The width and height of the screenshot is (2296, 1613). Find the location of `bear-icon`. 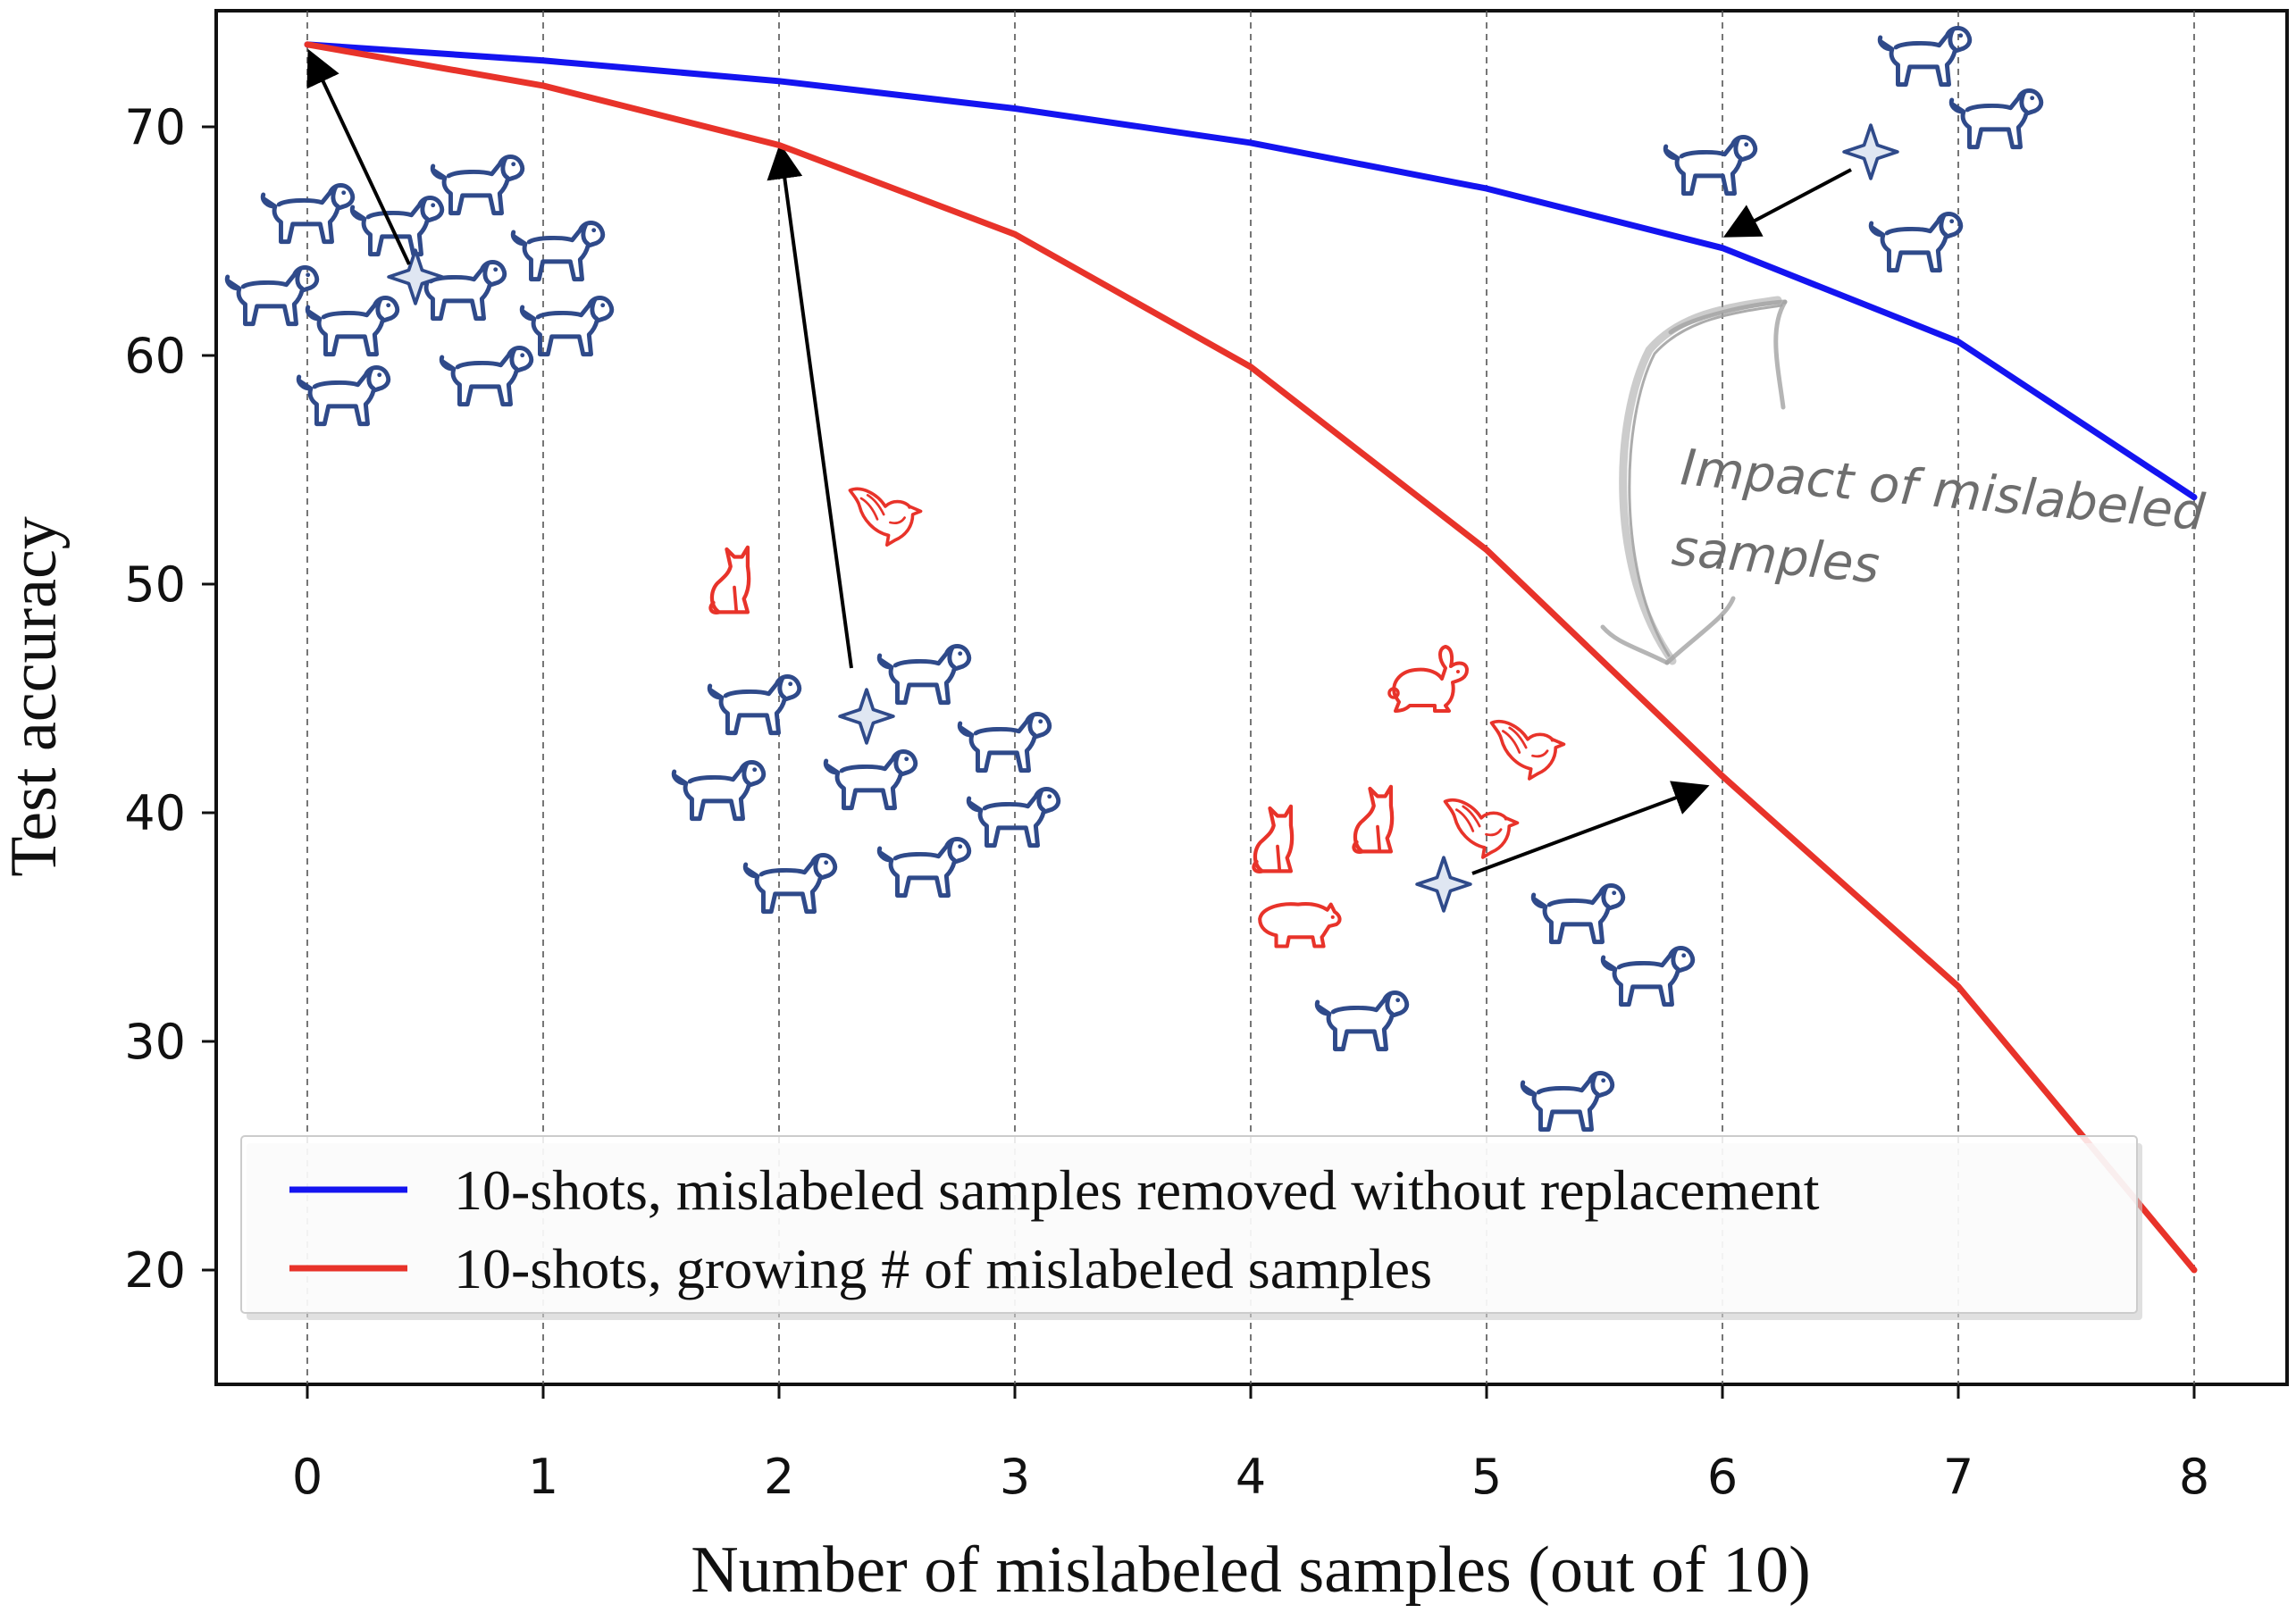

bear-icon is located at coordinates (1300, 925).